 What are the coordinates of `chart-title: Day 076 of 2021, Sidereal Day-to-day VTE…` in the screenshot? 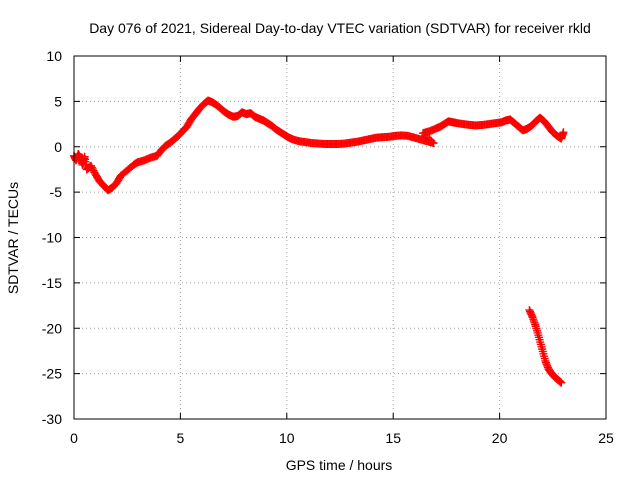 It's located at (340, 28).